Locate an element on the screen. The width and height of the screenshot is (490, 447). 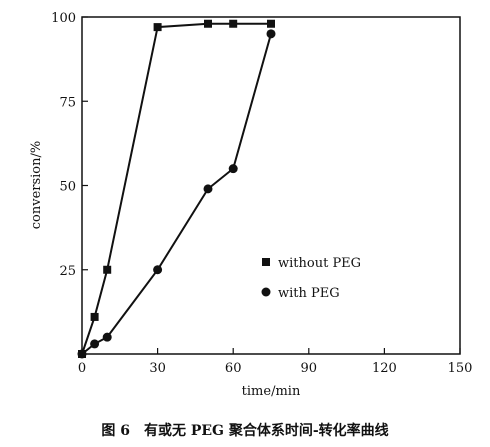
y-axis-ticks: 25 50 75 100 is located at coordinates (69, 145).